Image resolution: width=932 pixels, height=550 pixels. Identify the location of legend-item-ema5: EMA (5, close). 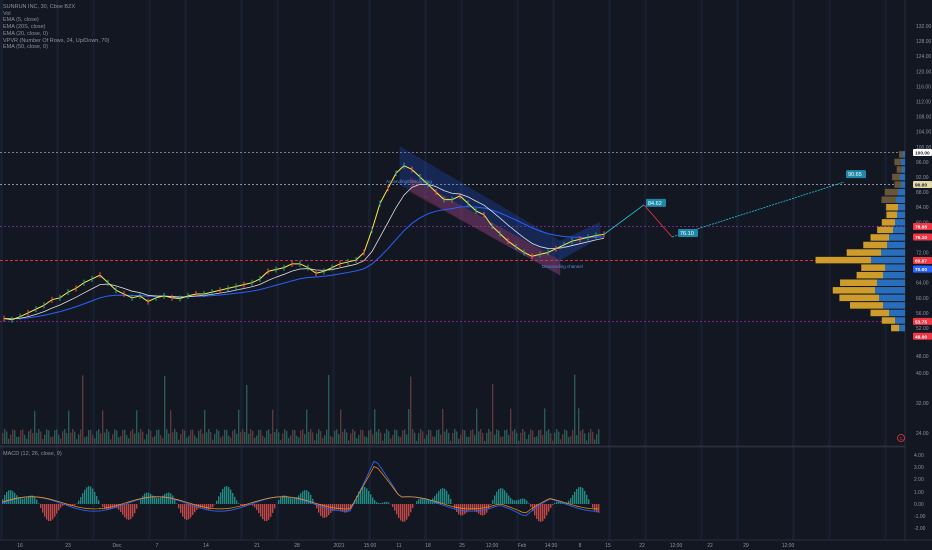
(21, 20).